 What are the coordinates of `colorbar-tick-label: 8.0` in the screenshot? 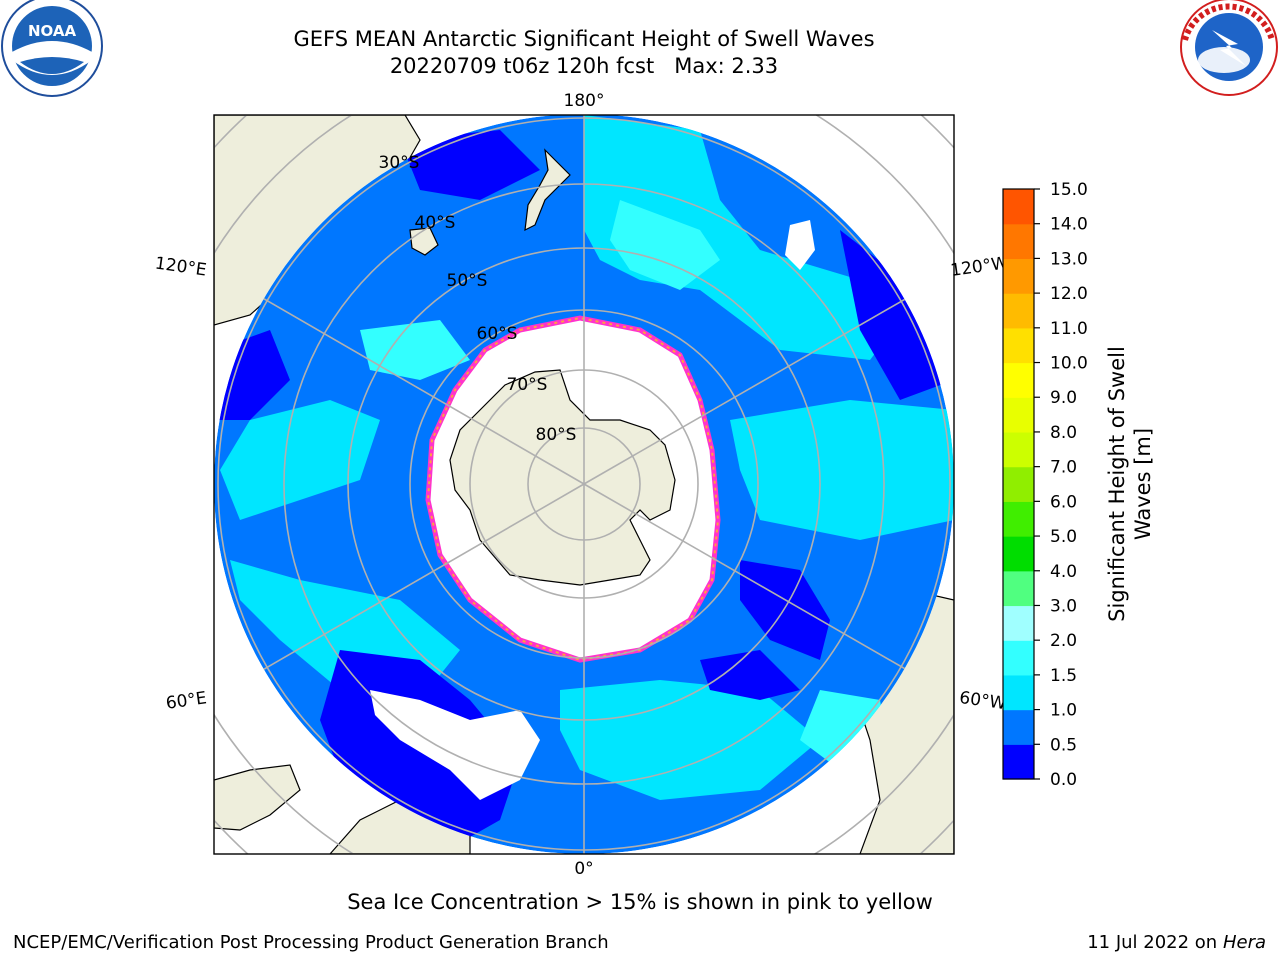 It's located at (1063, 433).